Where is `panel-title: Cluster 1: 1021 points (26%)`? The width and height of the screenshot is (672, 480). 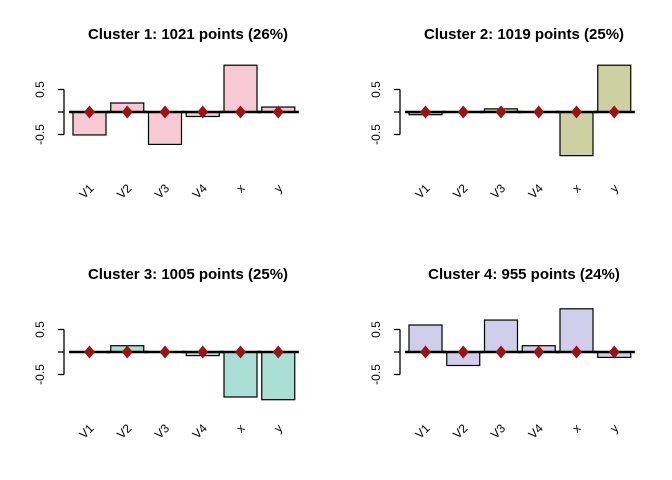
panel-title: Cluster 1: 1021 points (26%) is located at coordinates (188, 34).